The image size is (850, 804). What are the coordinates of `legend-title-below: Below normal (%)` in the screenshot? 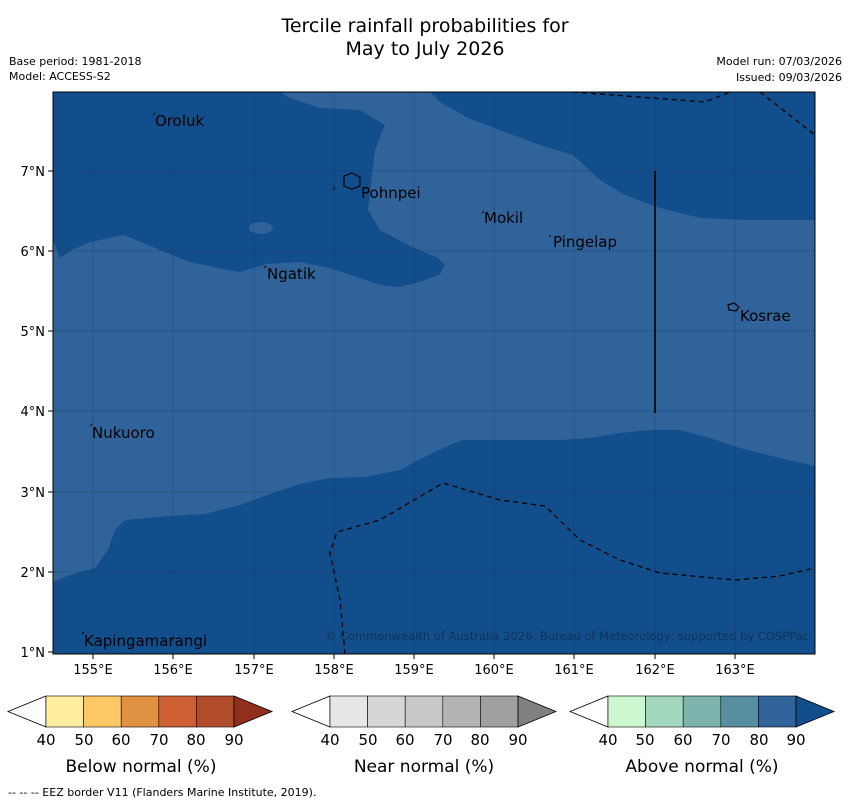 It's located at (141, 767).